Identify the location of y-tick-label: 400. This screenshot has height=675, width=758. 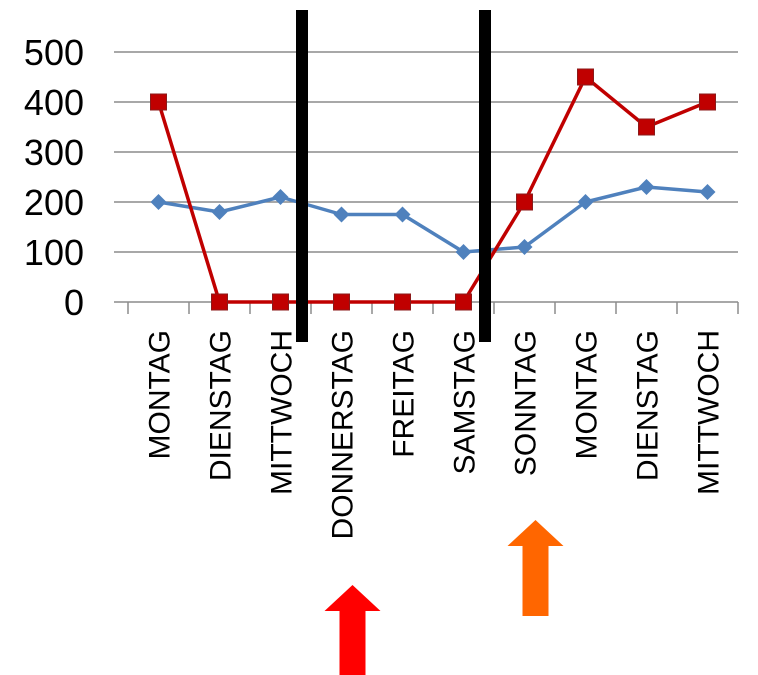
(54, 102).